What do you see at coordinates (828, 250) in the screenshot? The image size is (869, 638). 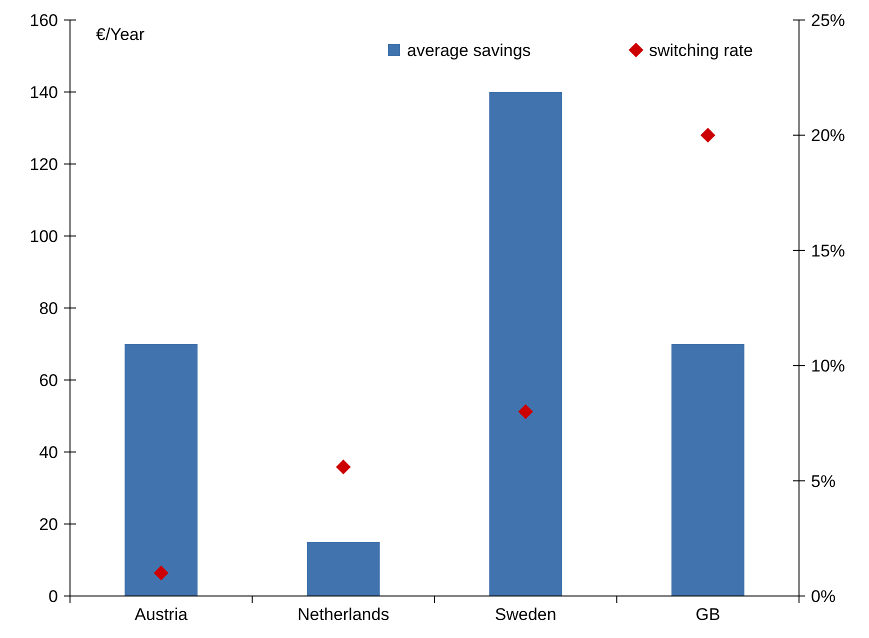 I see `y2-tick-label: 15%` at bounding box center [828, 250].